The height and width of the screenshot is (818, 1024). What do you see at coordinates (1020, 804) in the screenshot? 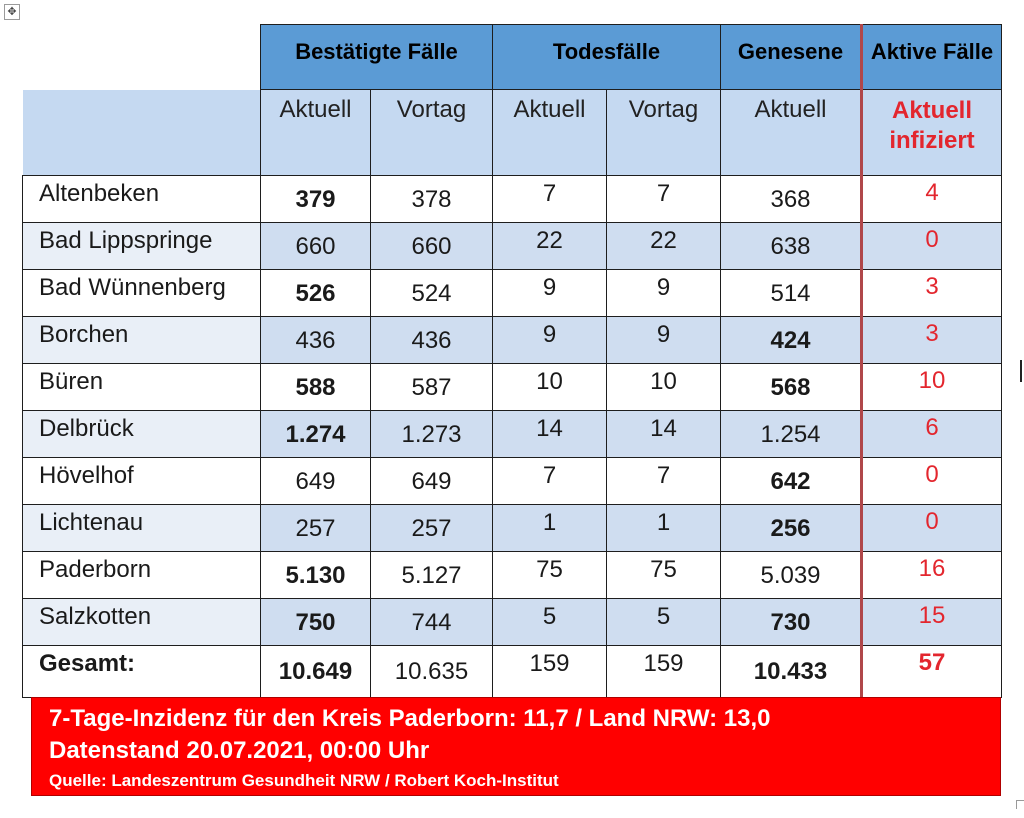
I see `resize-corner-mark` at bounding box center [1020, 804].